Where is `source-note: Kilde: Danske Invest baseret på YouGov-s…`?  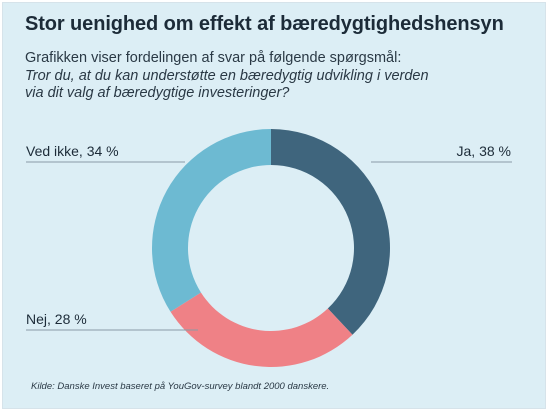 source-note: Kilde: Danske Invest baseret på YouGov-s… is located at coordinates (180, 386).